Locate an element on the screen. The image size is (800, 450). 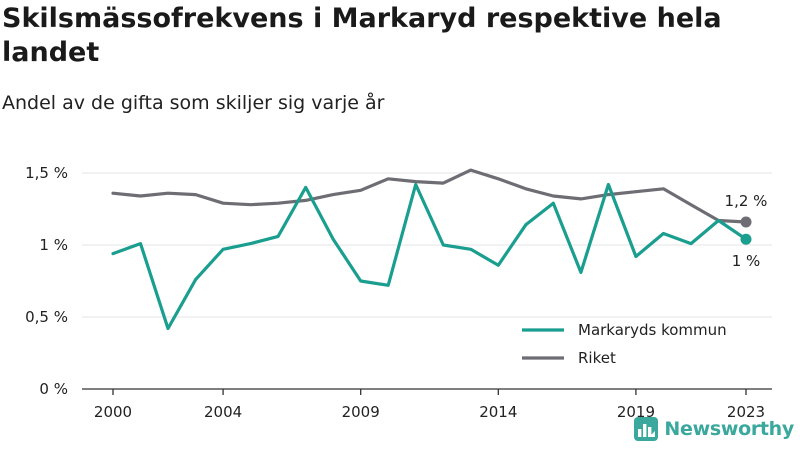
end-label-riket: 1,2 % is located at coordinates (746, 201).